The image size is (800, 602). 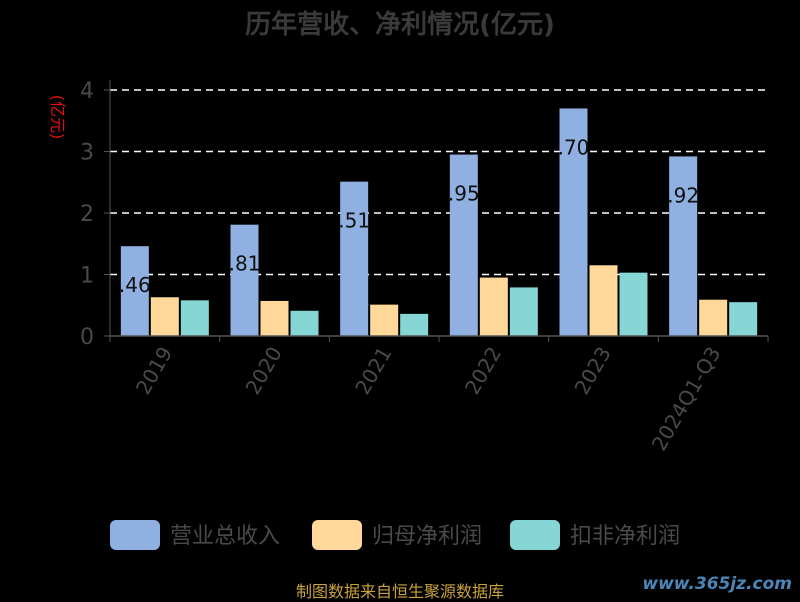 I want to click on x-tick-label: 2024Q1-Q3, so click(x=686, y=399).